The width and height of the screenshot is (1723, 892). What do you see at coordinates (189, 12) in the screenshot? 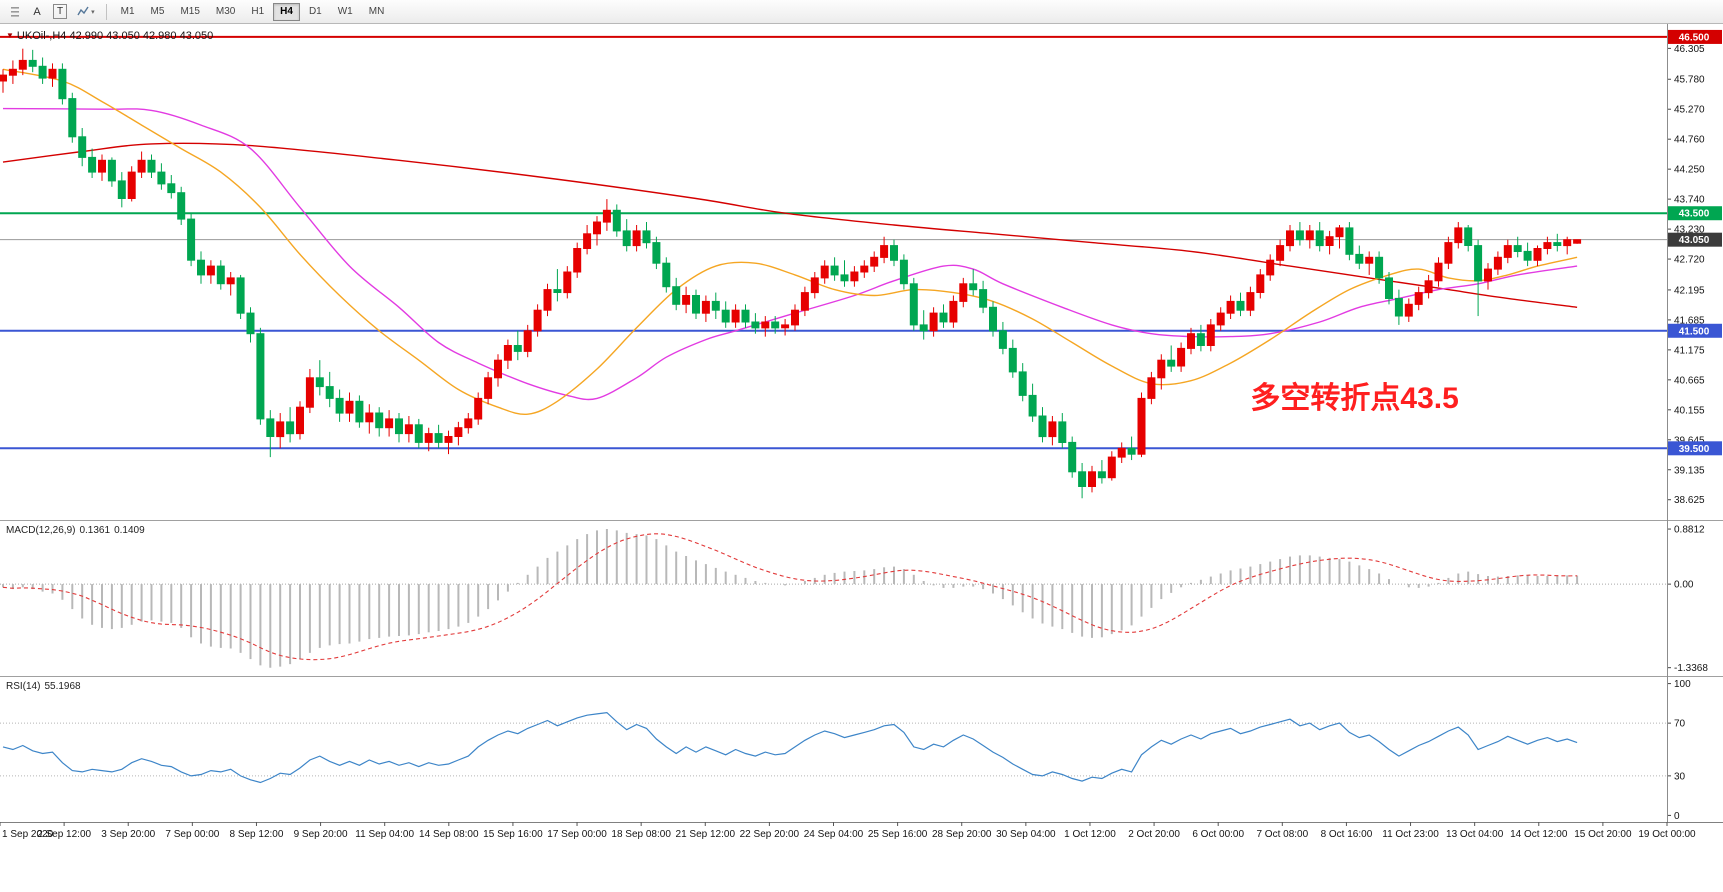
I see `timeframe-m15-button: M15` at bounding box center [189, 12].